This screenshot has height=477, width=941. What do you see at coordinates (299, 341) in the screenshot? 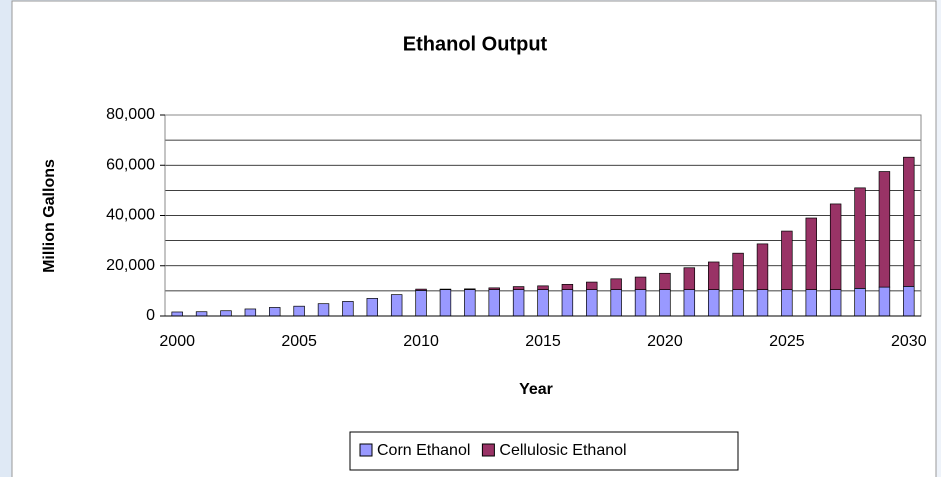
I see `x-tick-label: 2005` at bounding box center [299, 341].